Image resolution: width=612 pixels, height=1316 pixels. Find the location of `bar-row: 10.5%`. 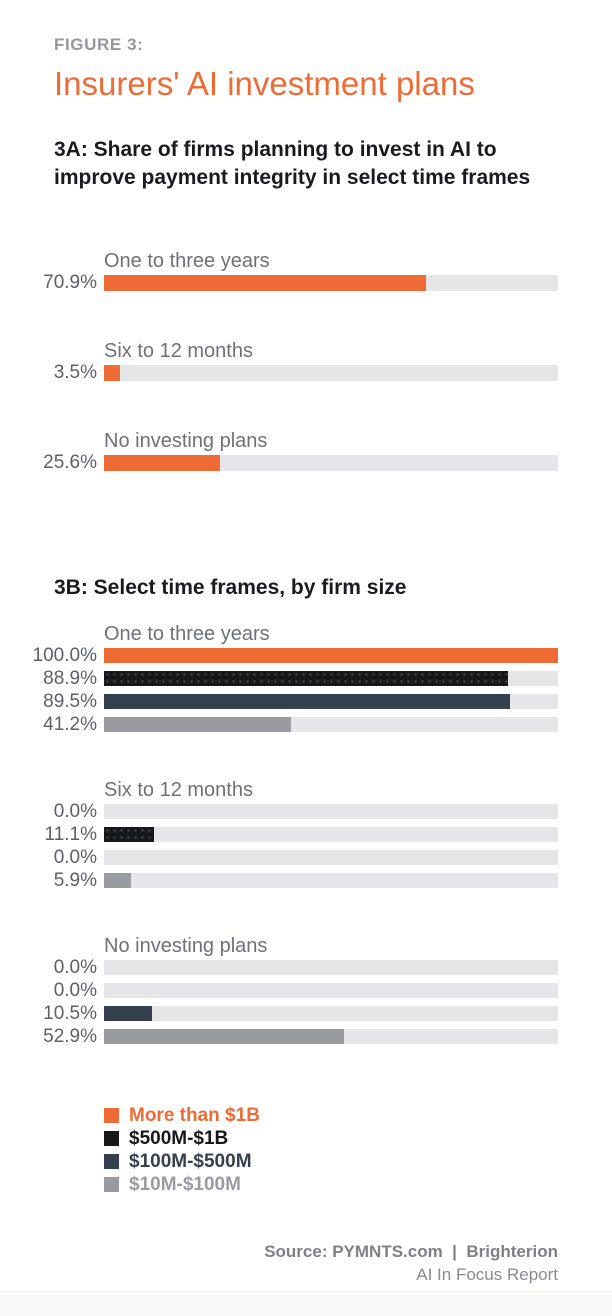

bar-row: 10.5% is located at coordinates (279, 1013).